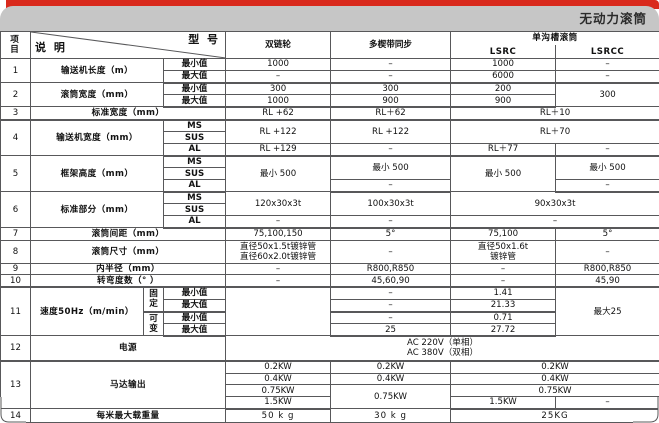 The width and height of the screenshot is (659, 423). I want to click on row-9-c1: –, so click(278, 269).